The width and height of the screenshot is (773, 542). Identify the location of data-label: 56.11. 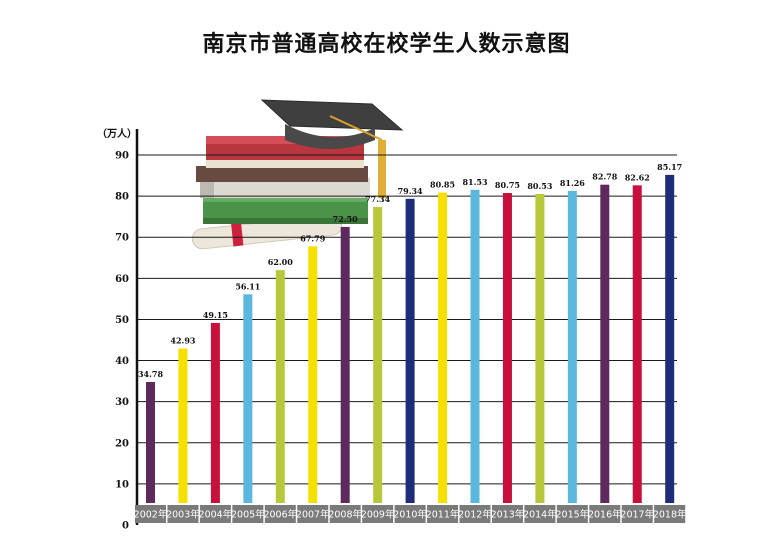
(247, 286).